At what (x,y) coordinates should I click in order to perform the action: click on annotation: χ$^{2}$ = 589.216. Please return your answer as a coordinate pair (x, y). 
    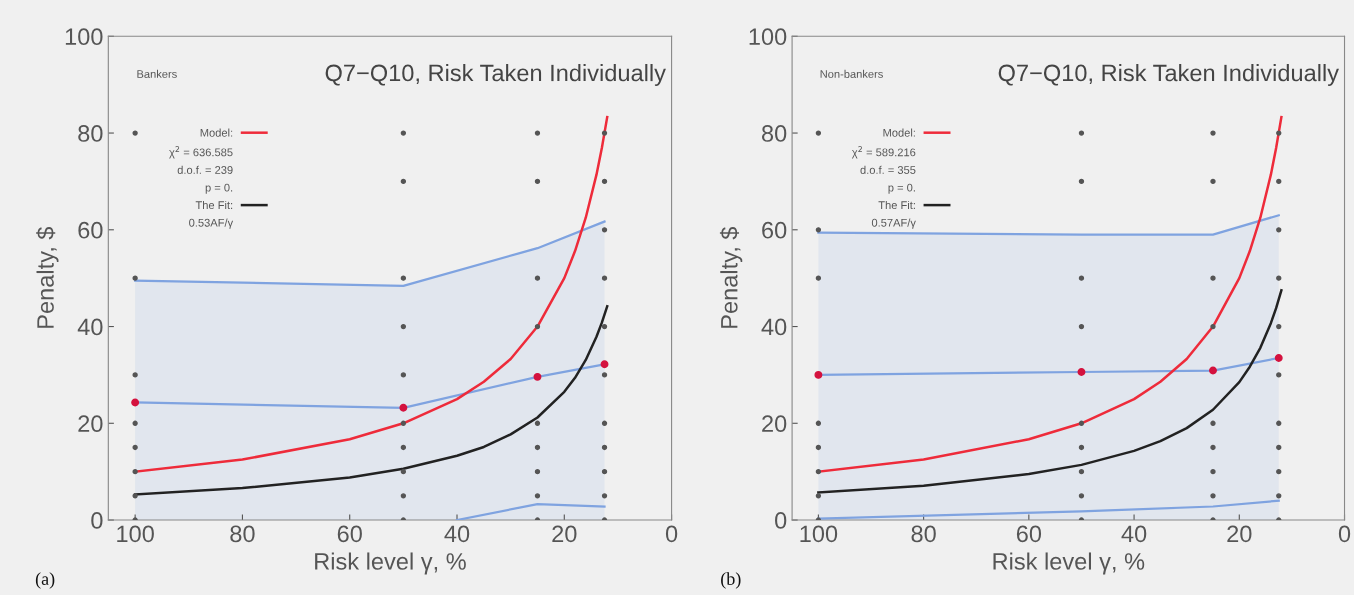
    Looking at the image, I should click on (883, 152).